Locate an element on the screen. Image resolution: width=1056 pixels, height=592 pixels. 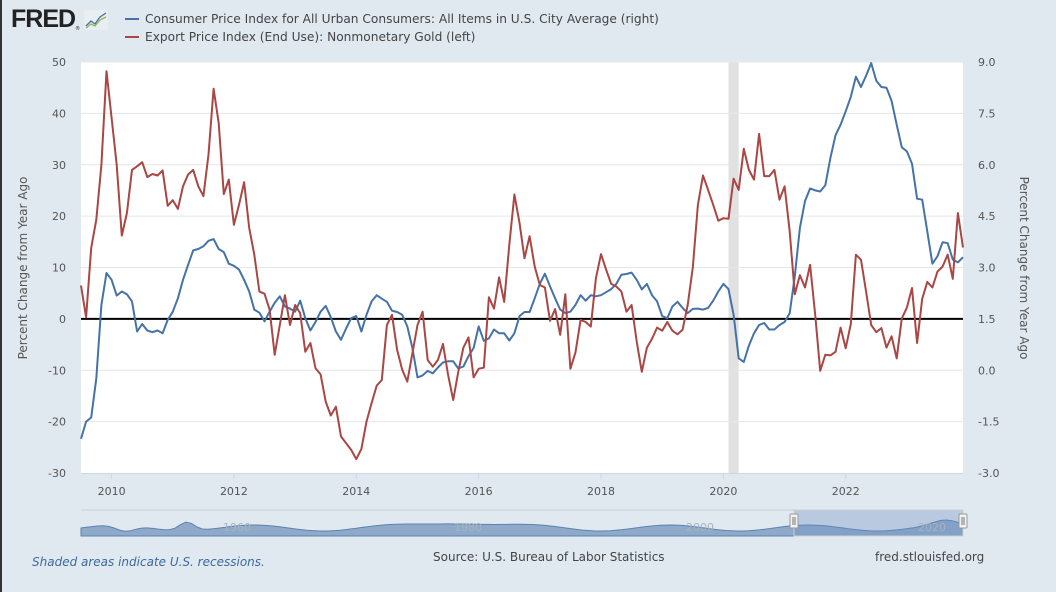
x-axis-ticks: 2010 2012 2014 2016 2018 2020 2022 is located at coordinates (479, 485).